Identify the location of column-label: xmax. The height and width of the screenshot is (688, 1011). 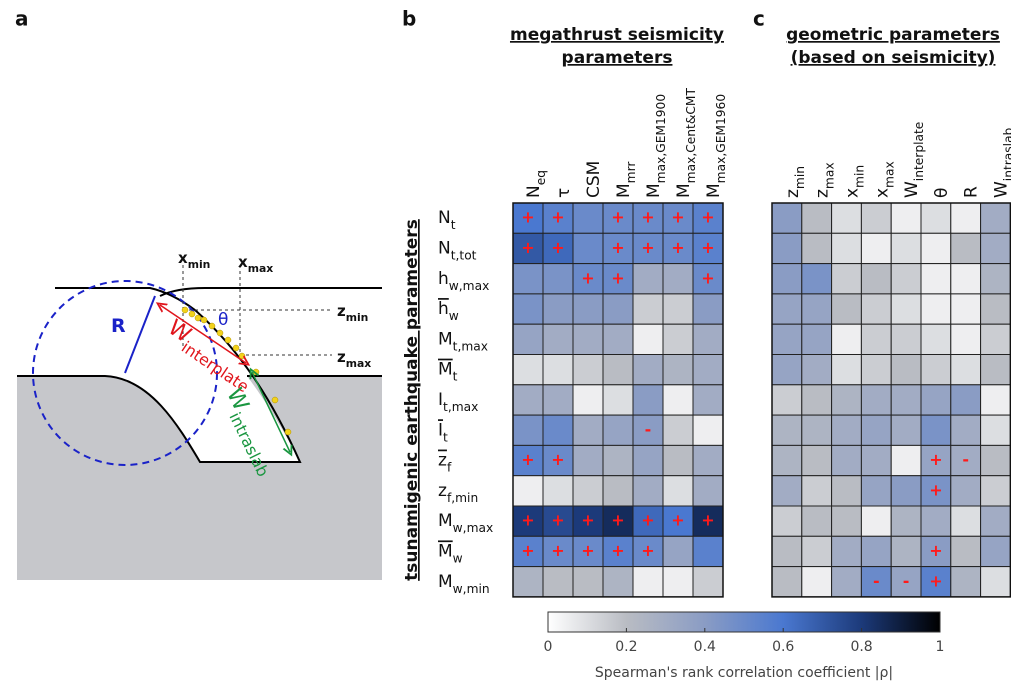
(884, 179).